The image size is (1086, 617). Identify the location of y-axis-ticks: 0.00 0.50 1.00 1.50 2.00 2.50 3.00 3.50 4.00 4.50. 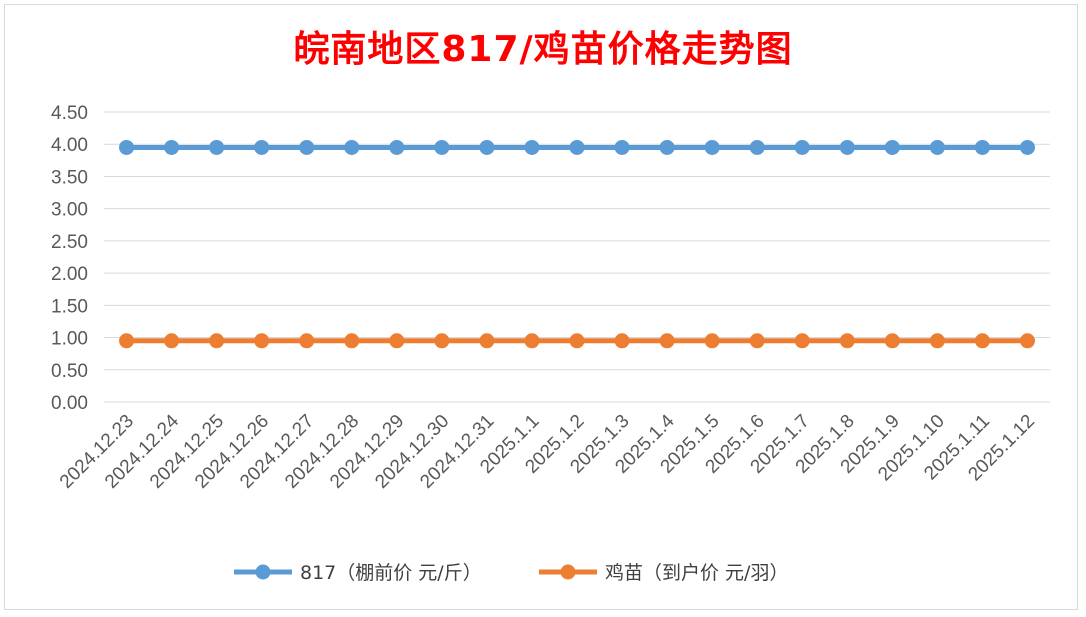
(69, 258).